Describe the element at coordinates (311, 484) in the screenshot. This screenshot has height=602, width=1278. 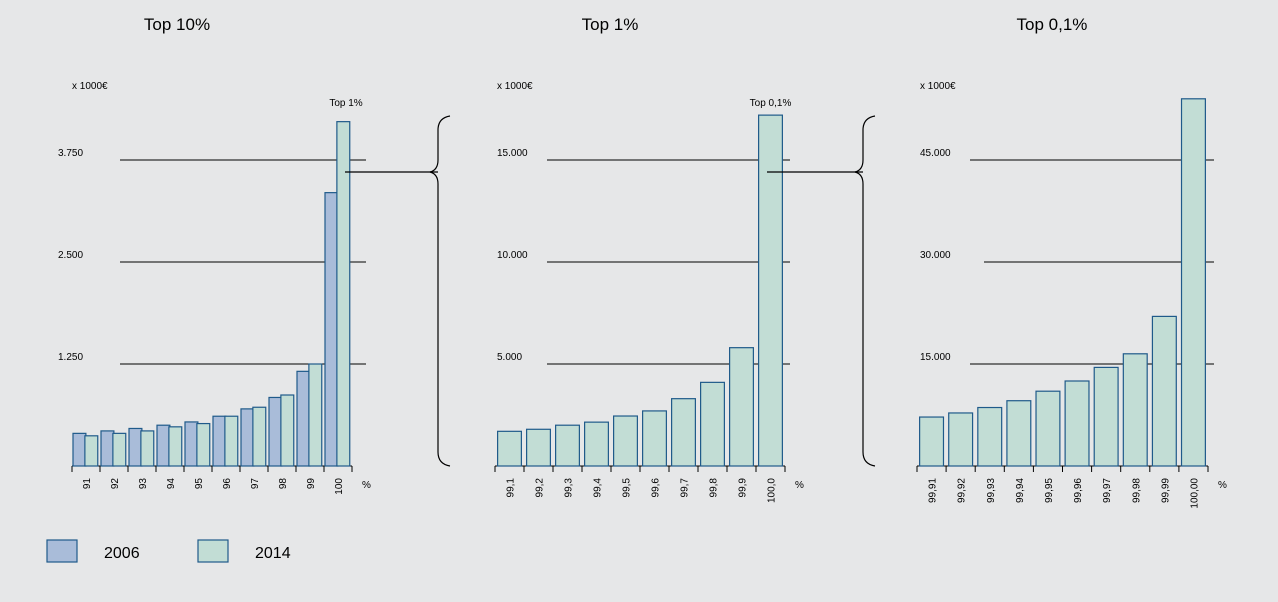
I see `x-tick-label: 99` at that location.